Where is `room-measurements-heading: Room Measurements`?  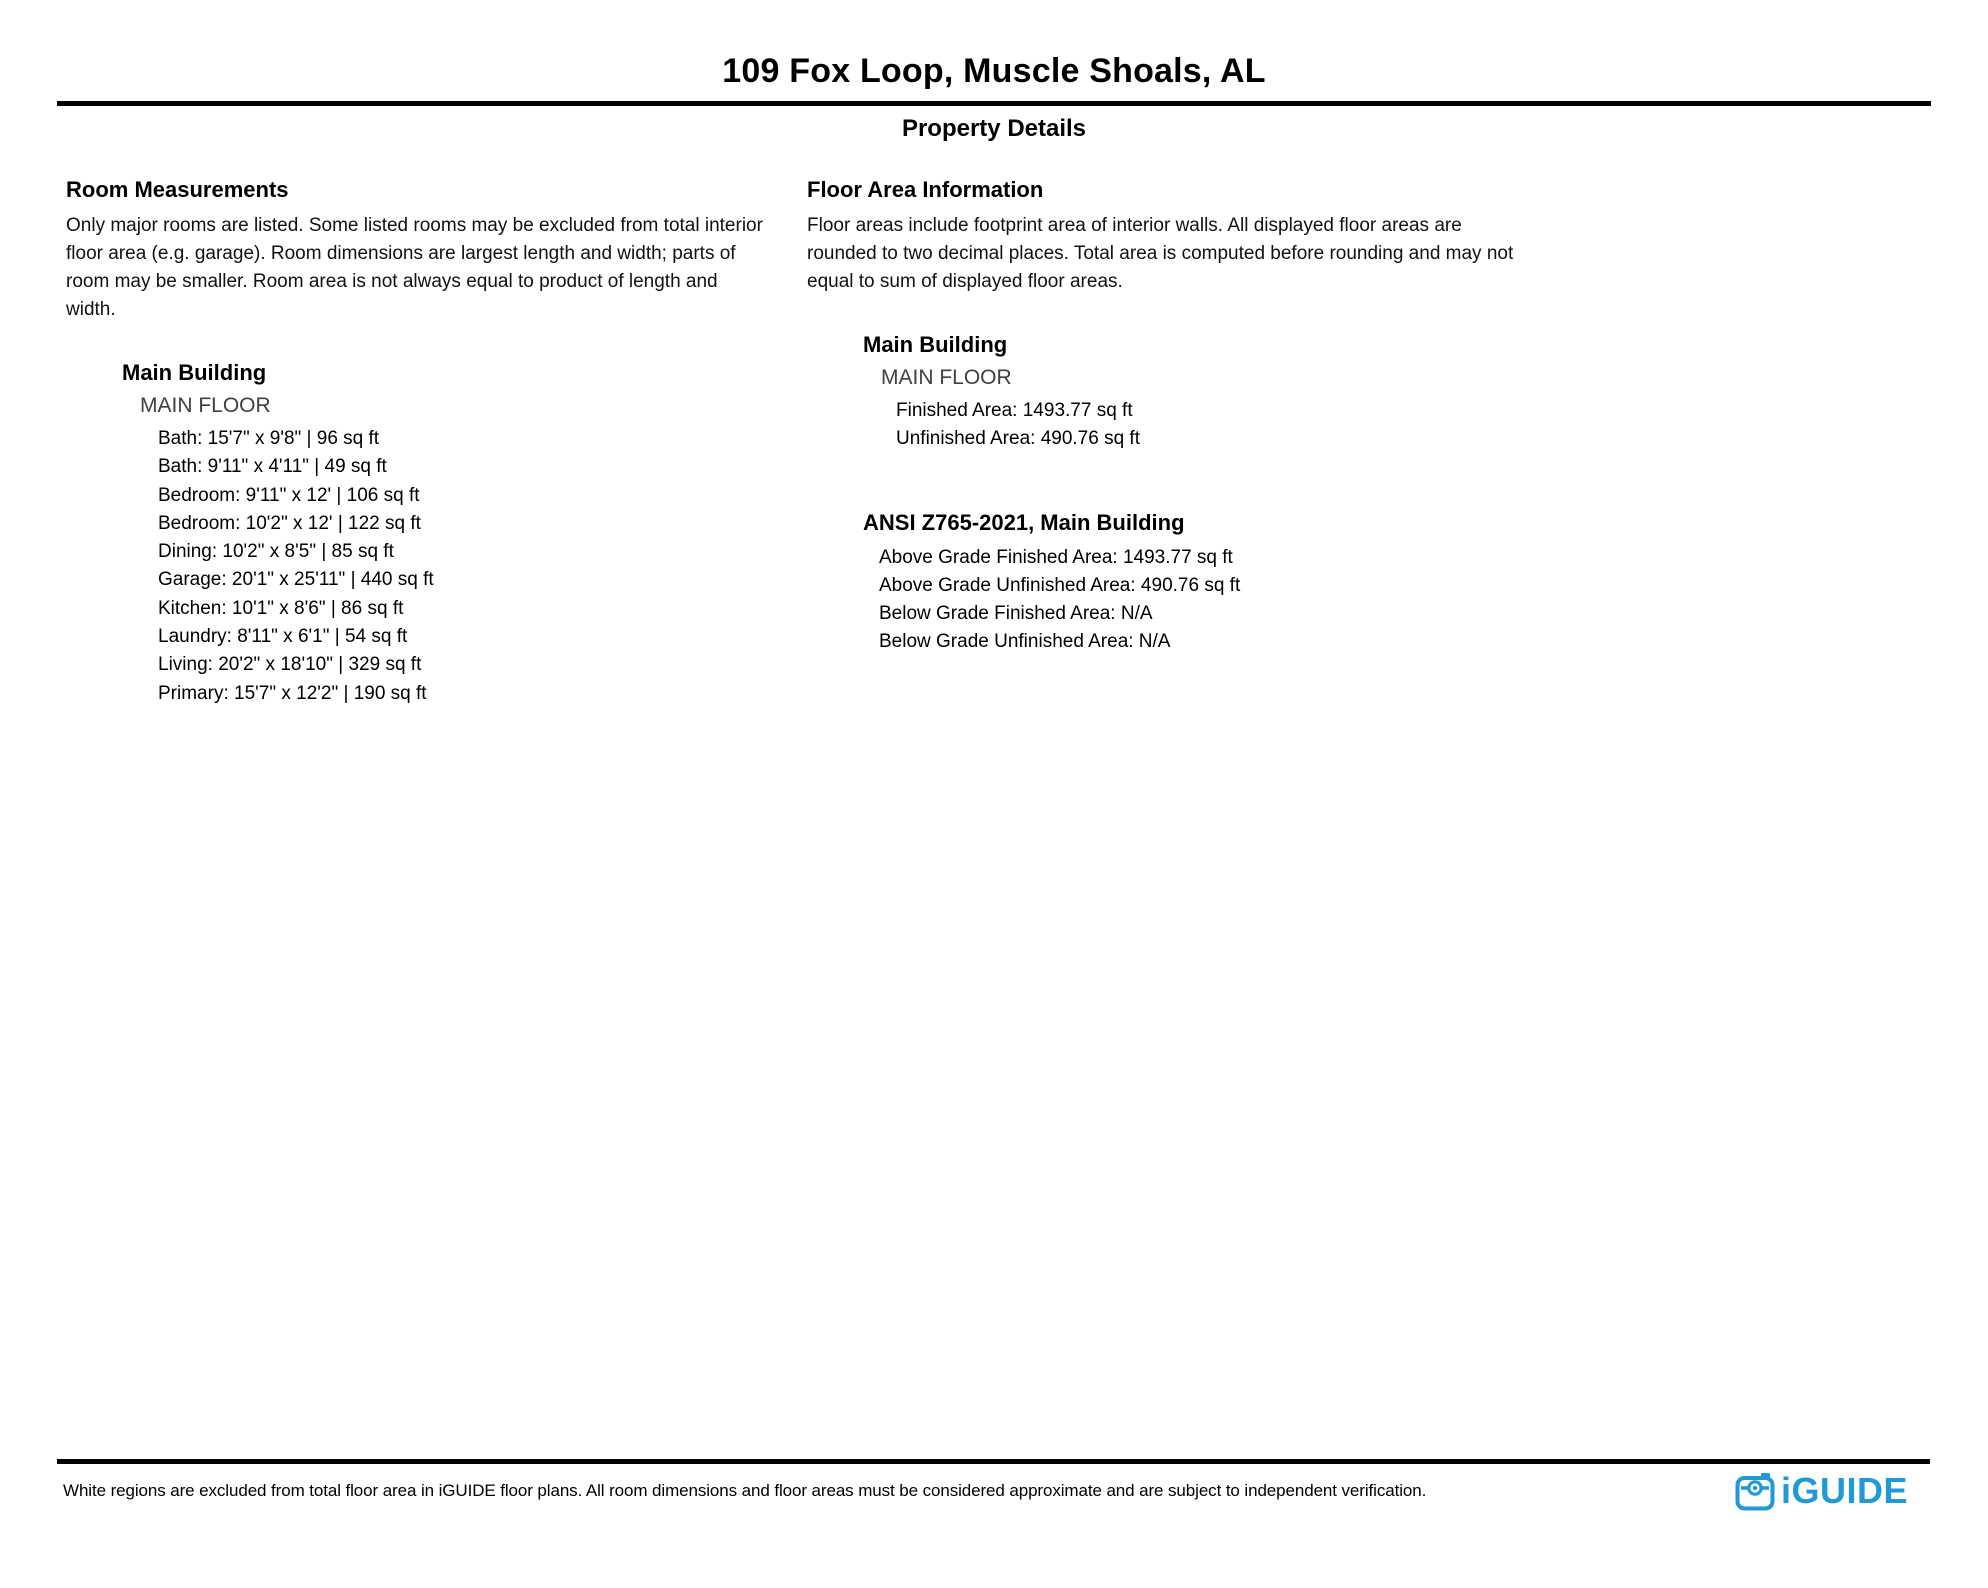 room-measurements-heading: Room Measurements is located at coordinates (177, 189).